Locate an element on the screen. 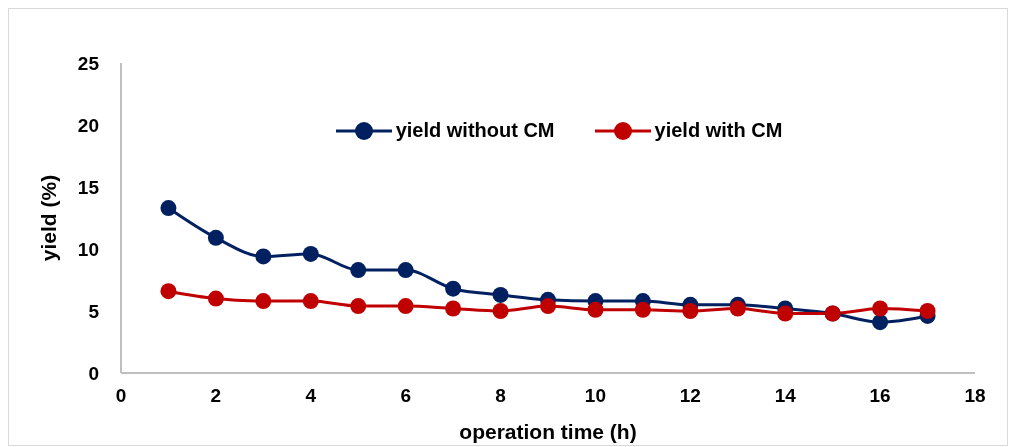 This screenshot has height=447, width=1010. x-tick-label: 18 is located at coordinates (975, 396).